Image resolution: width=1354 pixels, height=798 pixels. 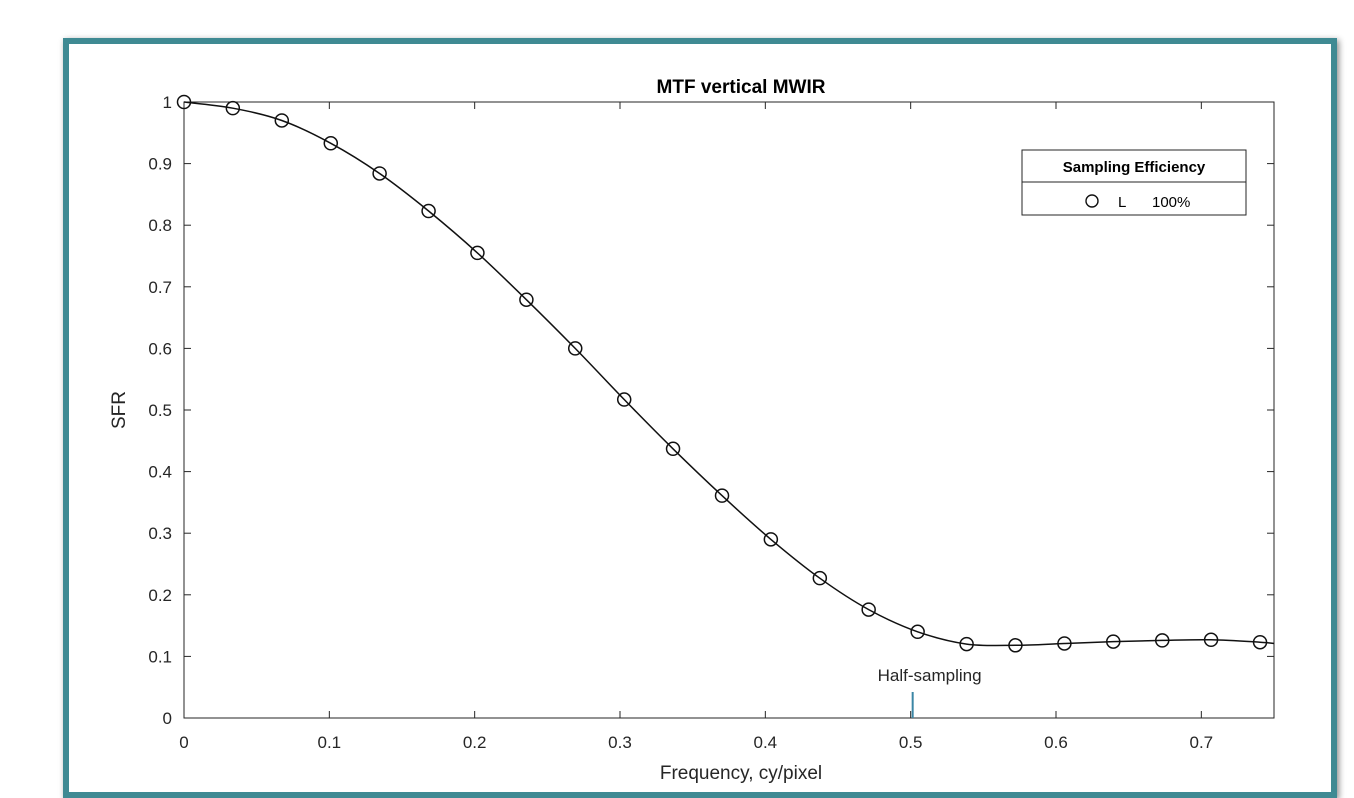 What do you see at coordinates (1171, 202) in the screenshot?
I see `legend-entry-value: 100%` at bounding box center [1171, 202].